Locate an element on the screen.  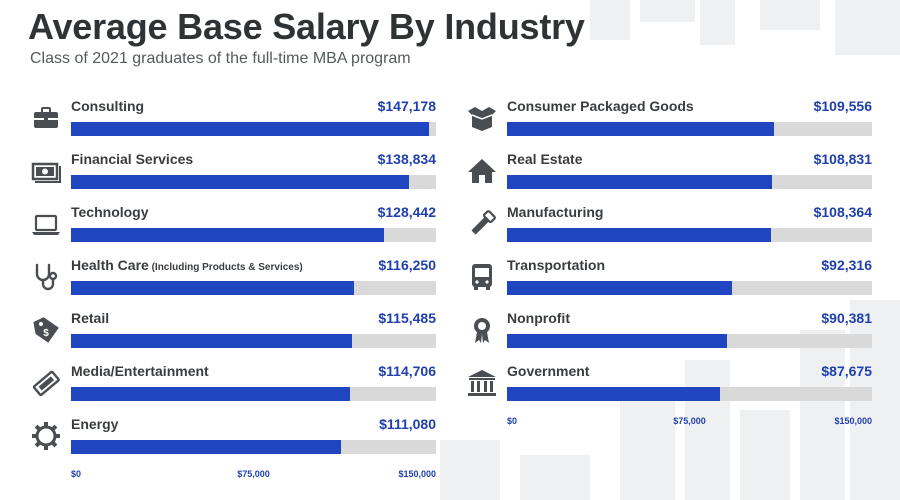
bar-row: $ Retail $115,485 is located at coordinates (233, 334).